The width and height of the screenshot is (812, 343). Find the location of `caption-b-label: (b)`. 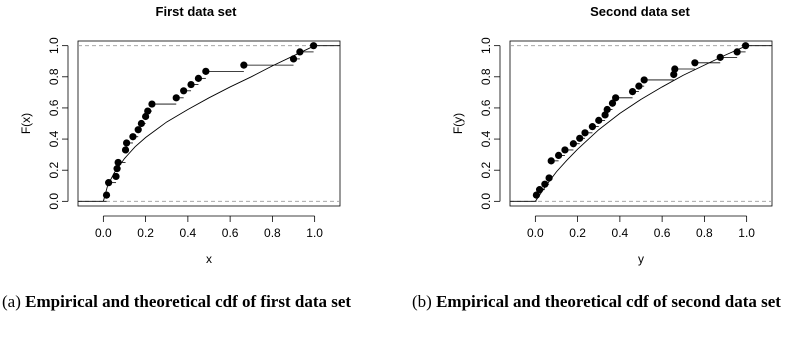

caption-b-label: (b) is located at coordinates (422, 301).